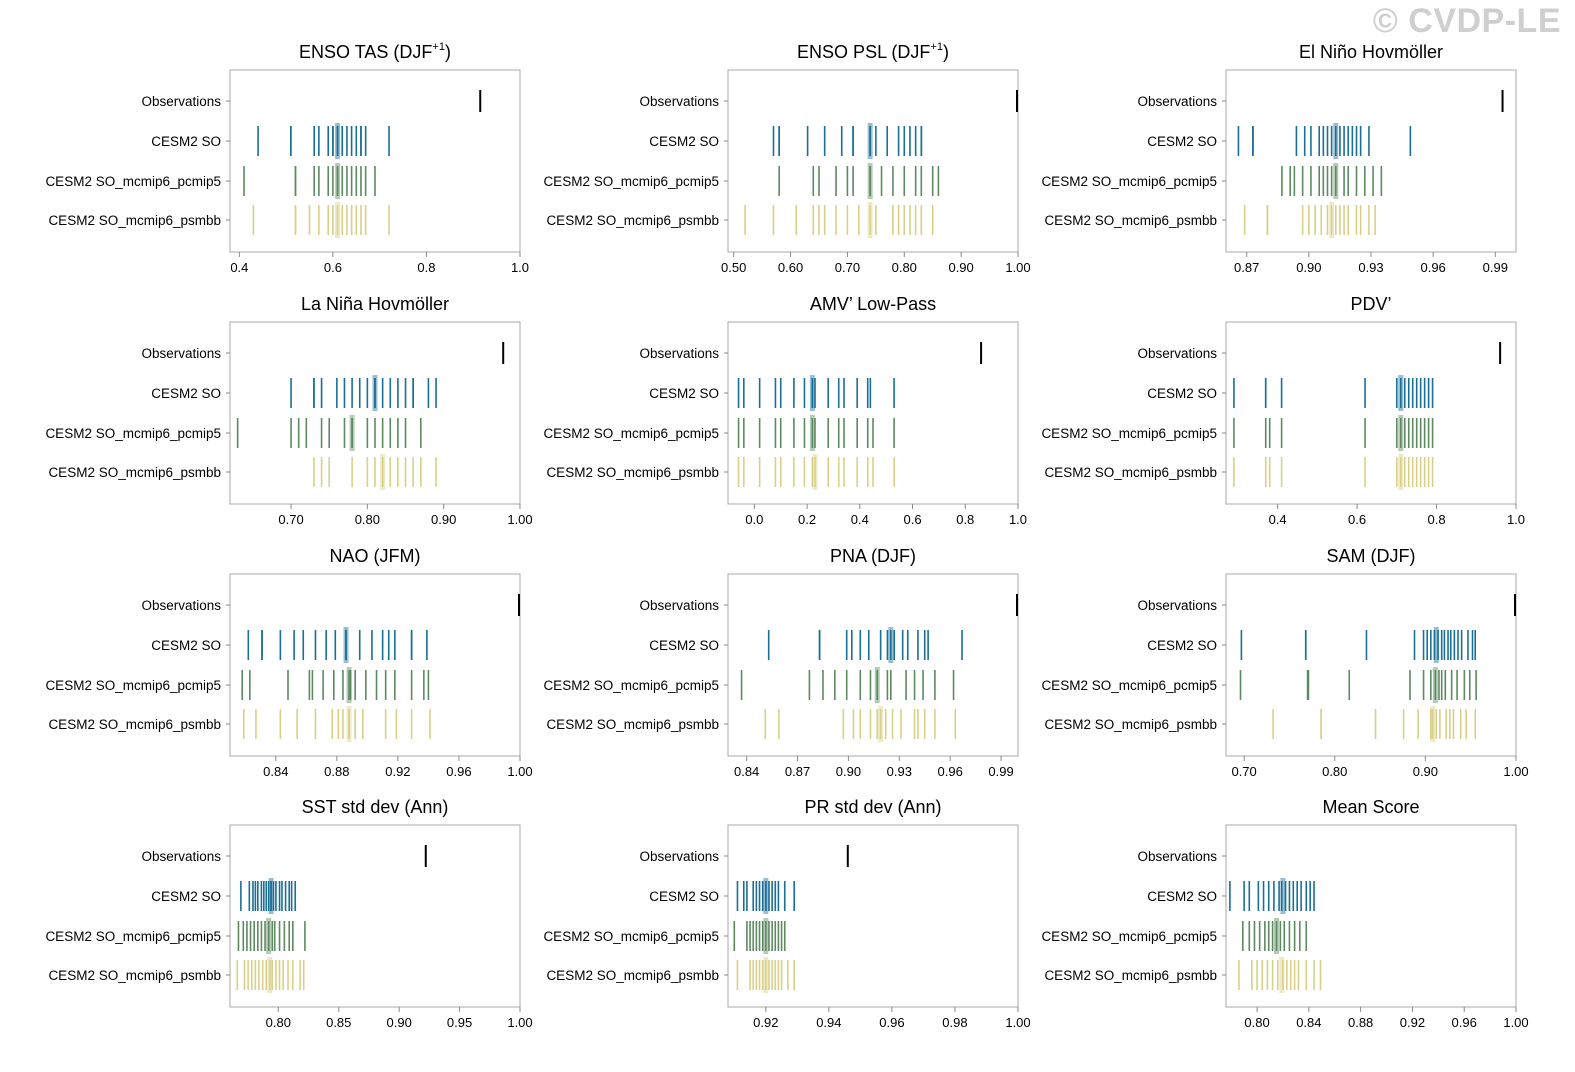  Describe the element at coordinates (899, 771) in the screenshot. I see `x-tick-label: 0.93` at that location.